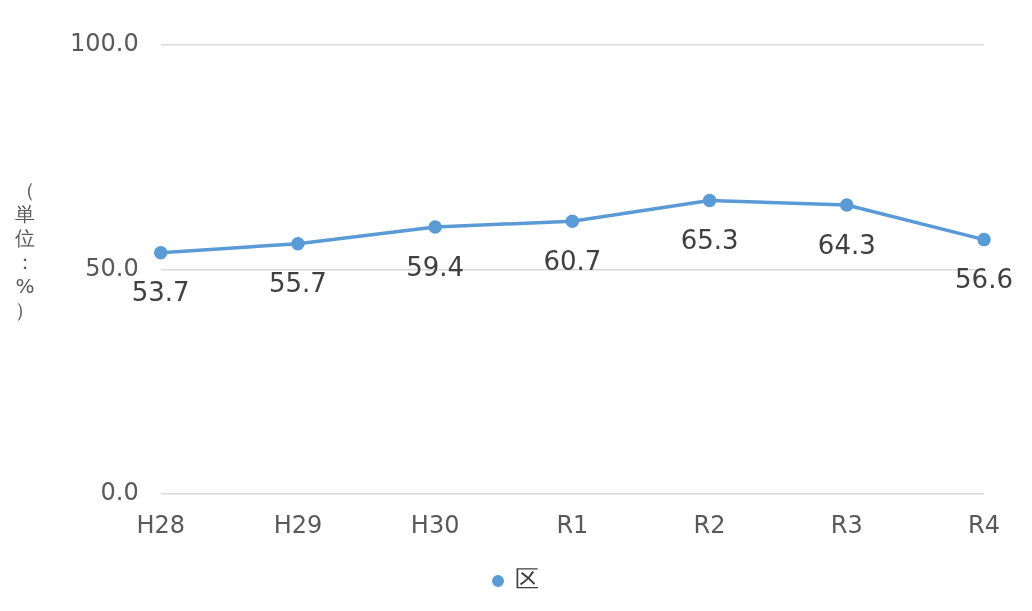 The image size is (1032, 611). What do you see at coordinates (709, 240) in the screenshot?
I see `data-label: 65.3` at bounding box center [709, 240].